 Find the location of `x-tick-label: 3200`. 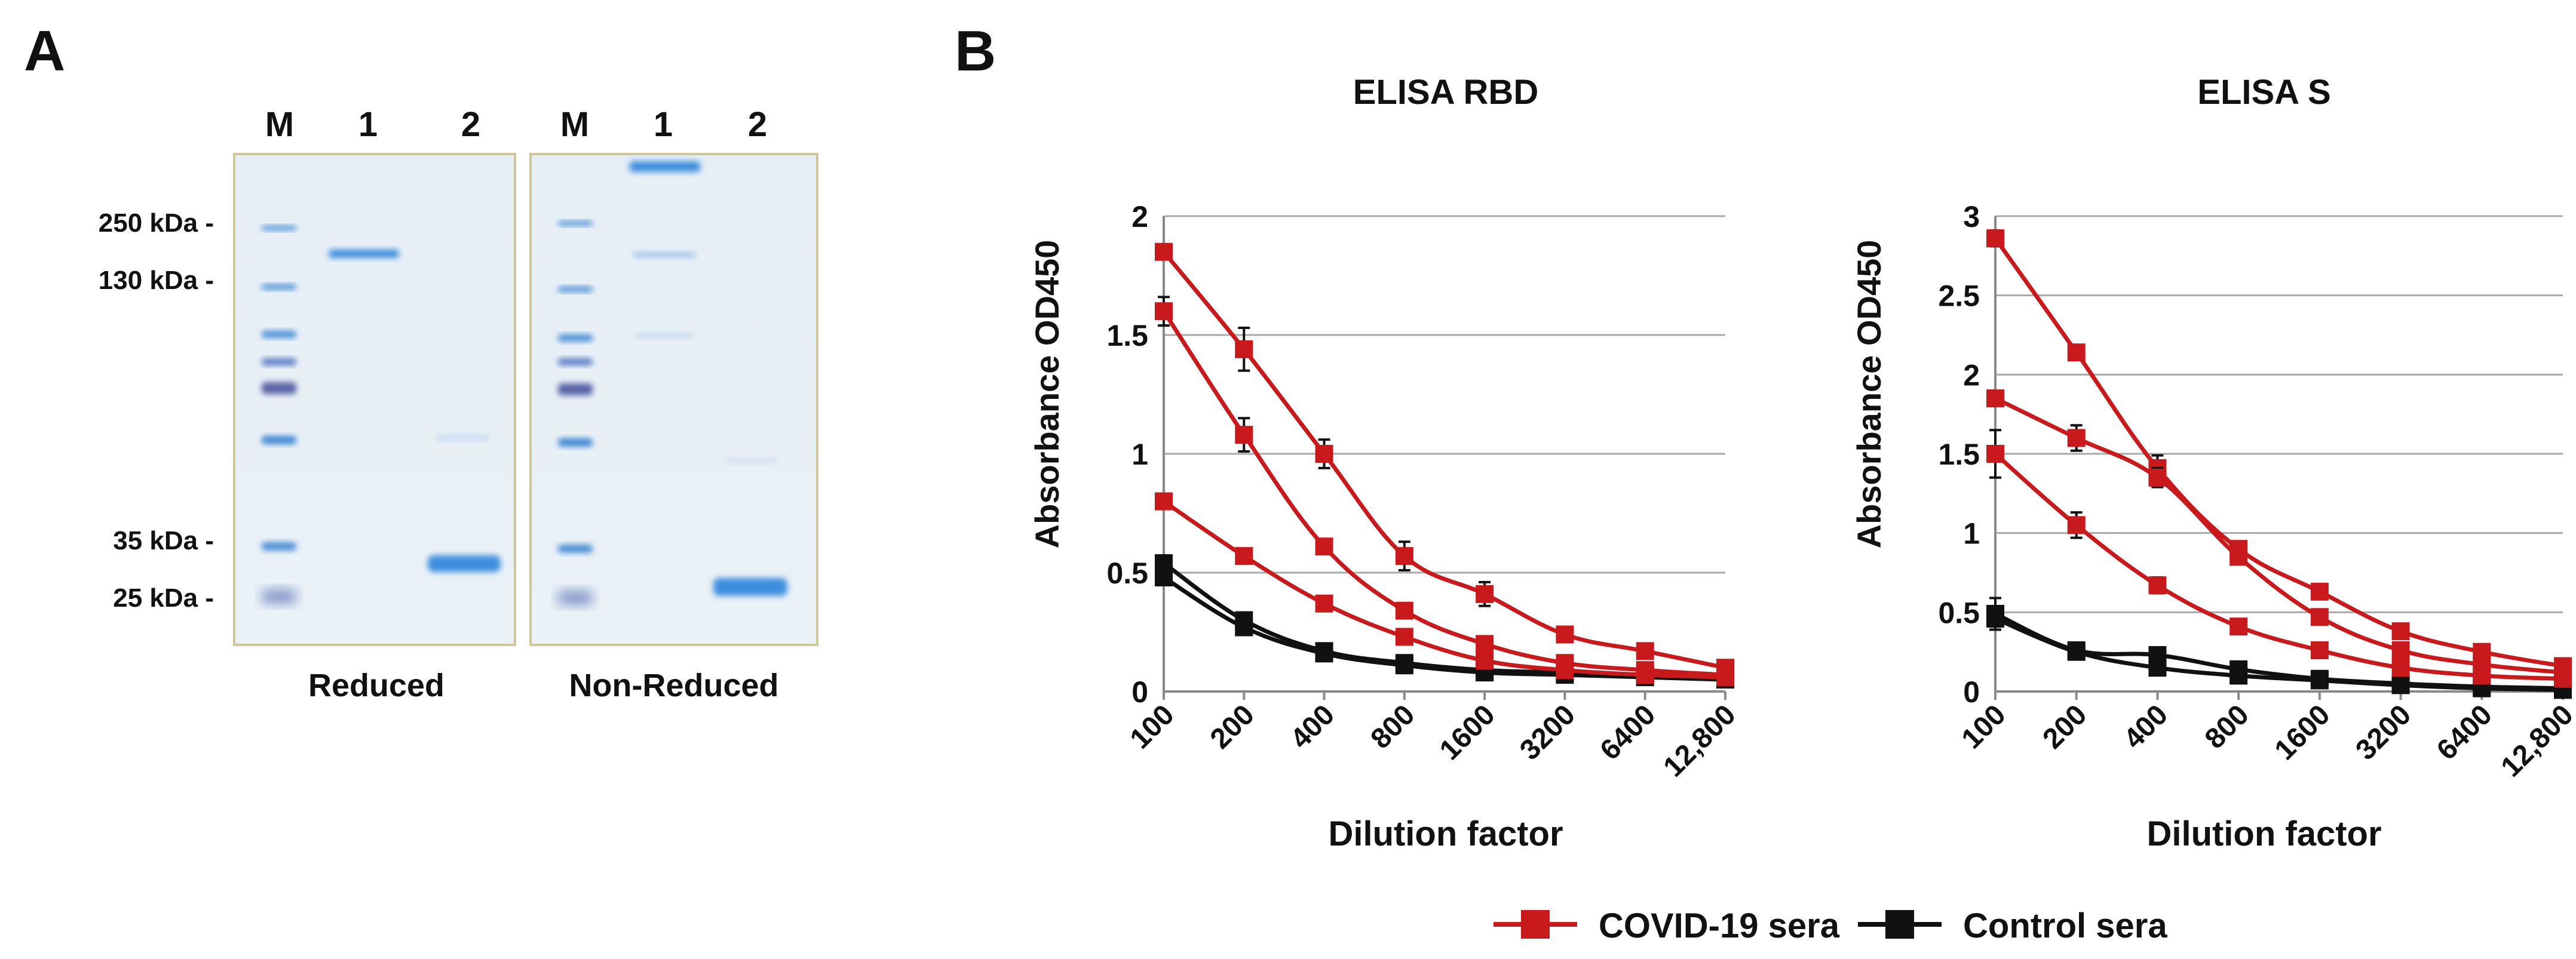

x-tick-label: 3200 is located at coordinates (1547, 733).